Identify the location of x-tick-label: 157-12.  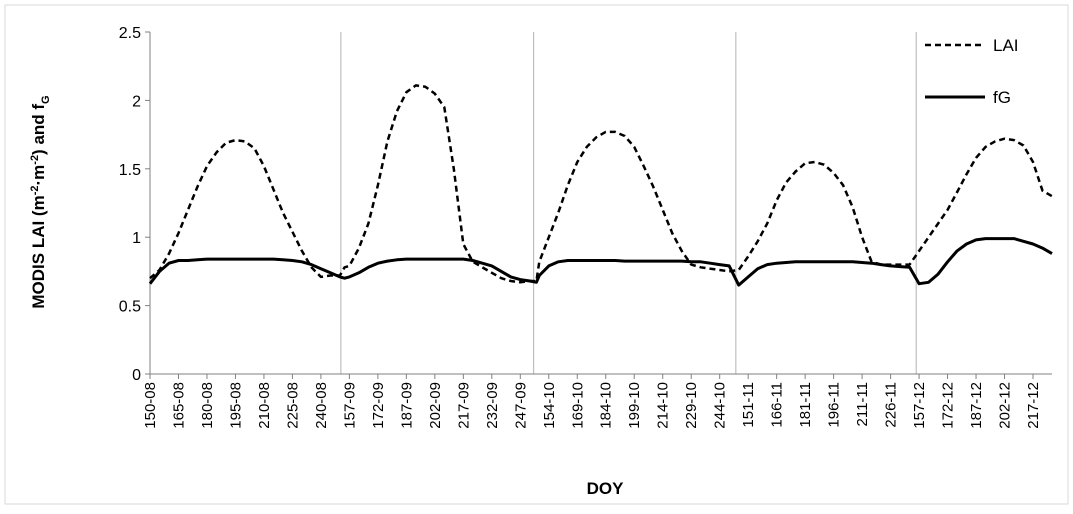
(919, 405).